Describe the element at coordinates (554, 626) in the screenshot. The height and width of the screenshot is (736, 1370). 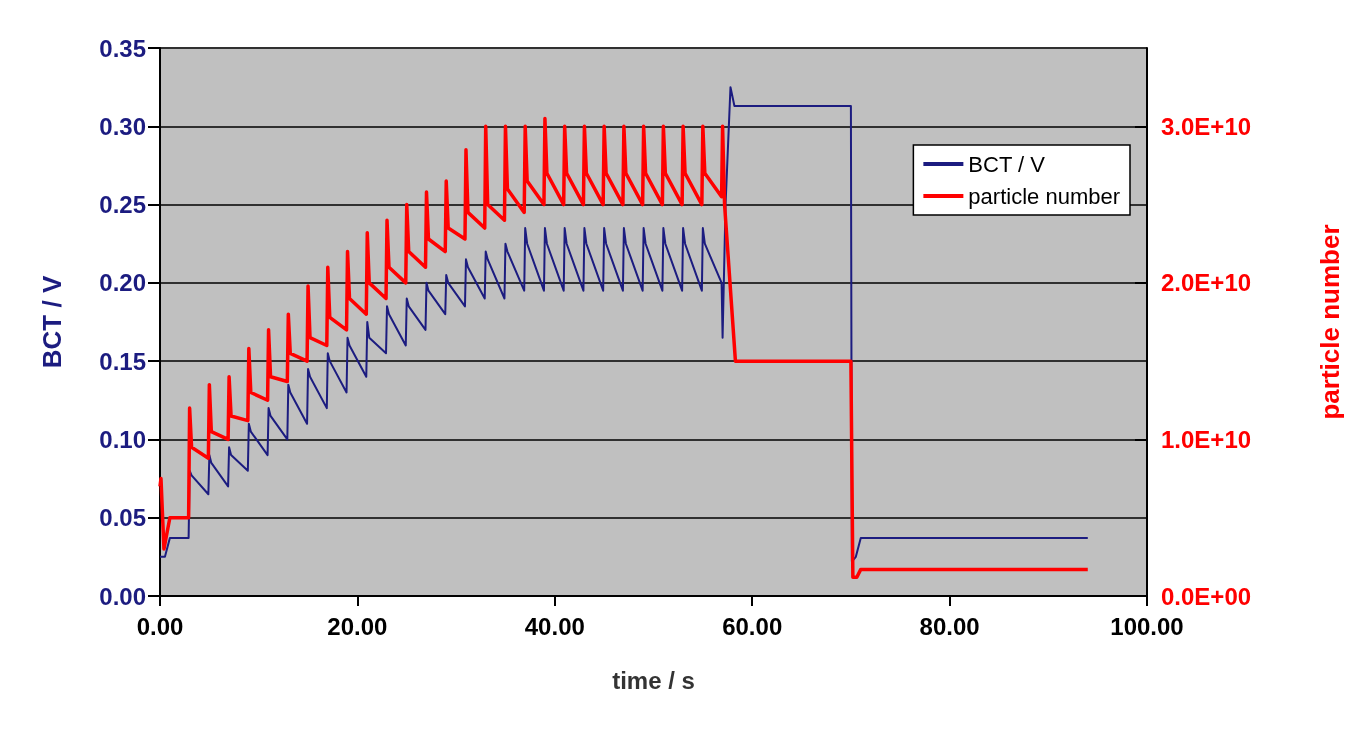
I see `x-tick-label: 40.00` at that location.